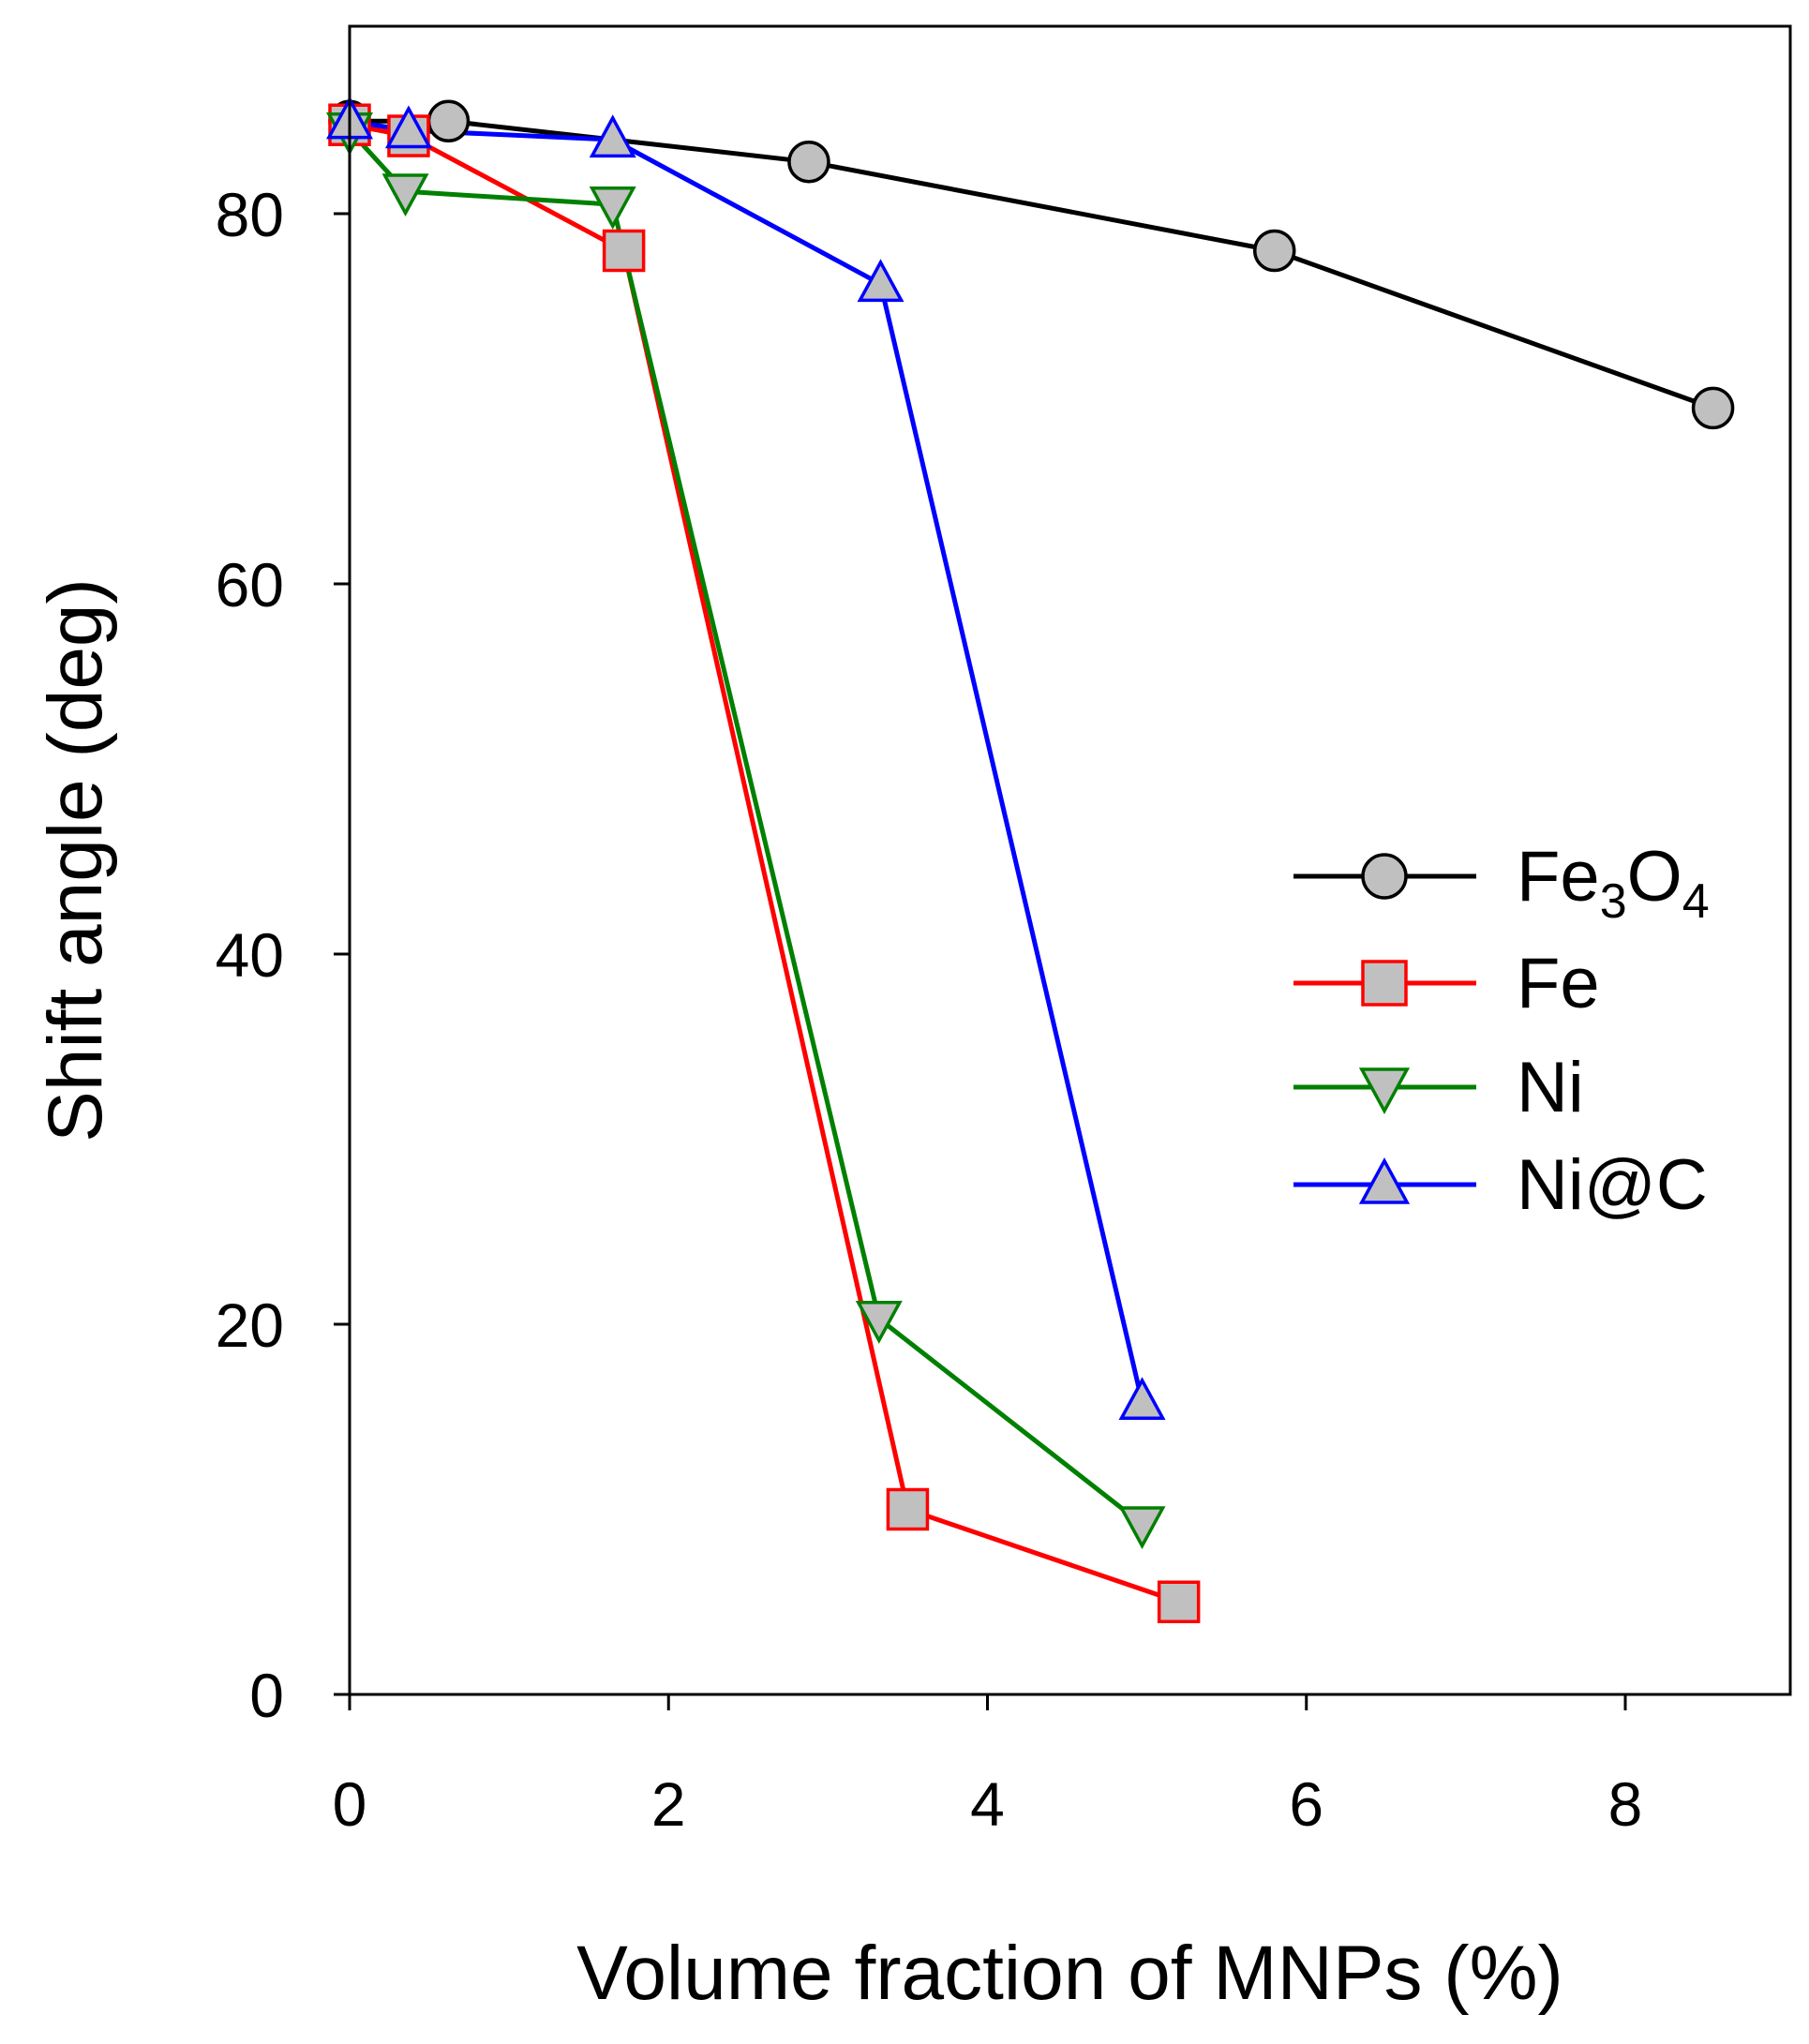 This screenshot has width=1809, height=2044. What do you see at coordinates (350, 1804) in the screenshot?
I see `x-tick-label: 0` at bounding box center [350, 1804].